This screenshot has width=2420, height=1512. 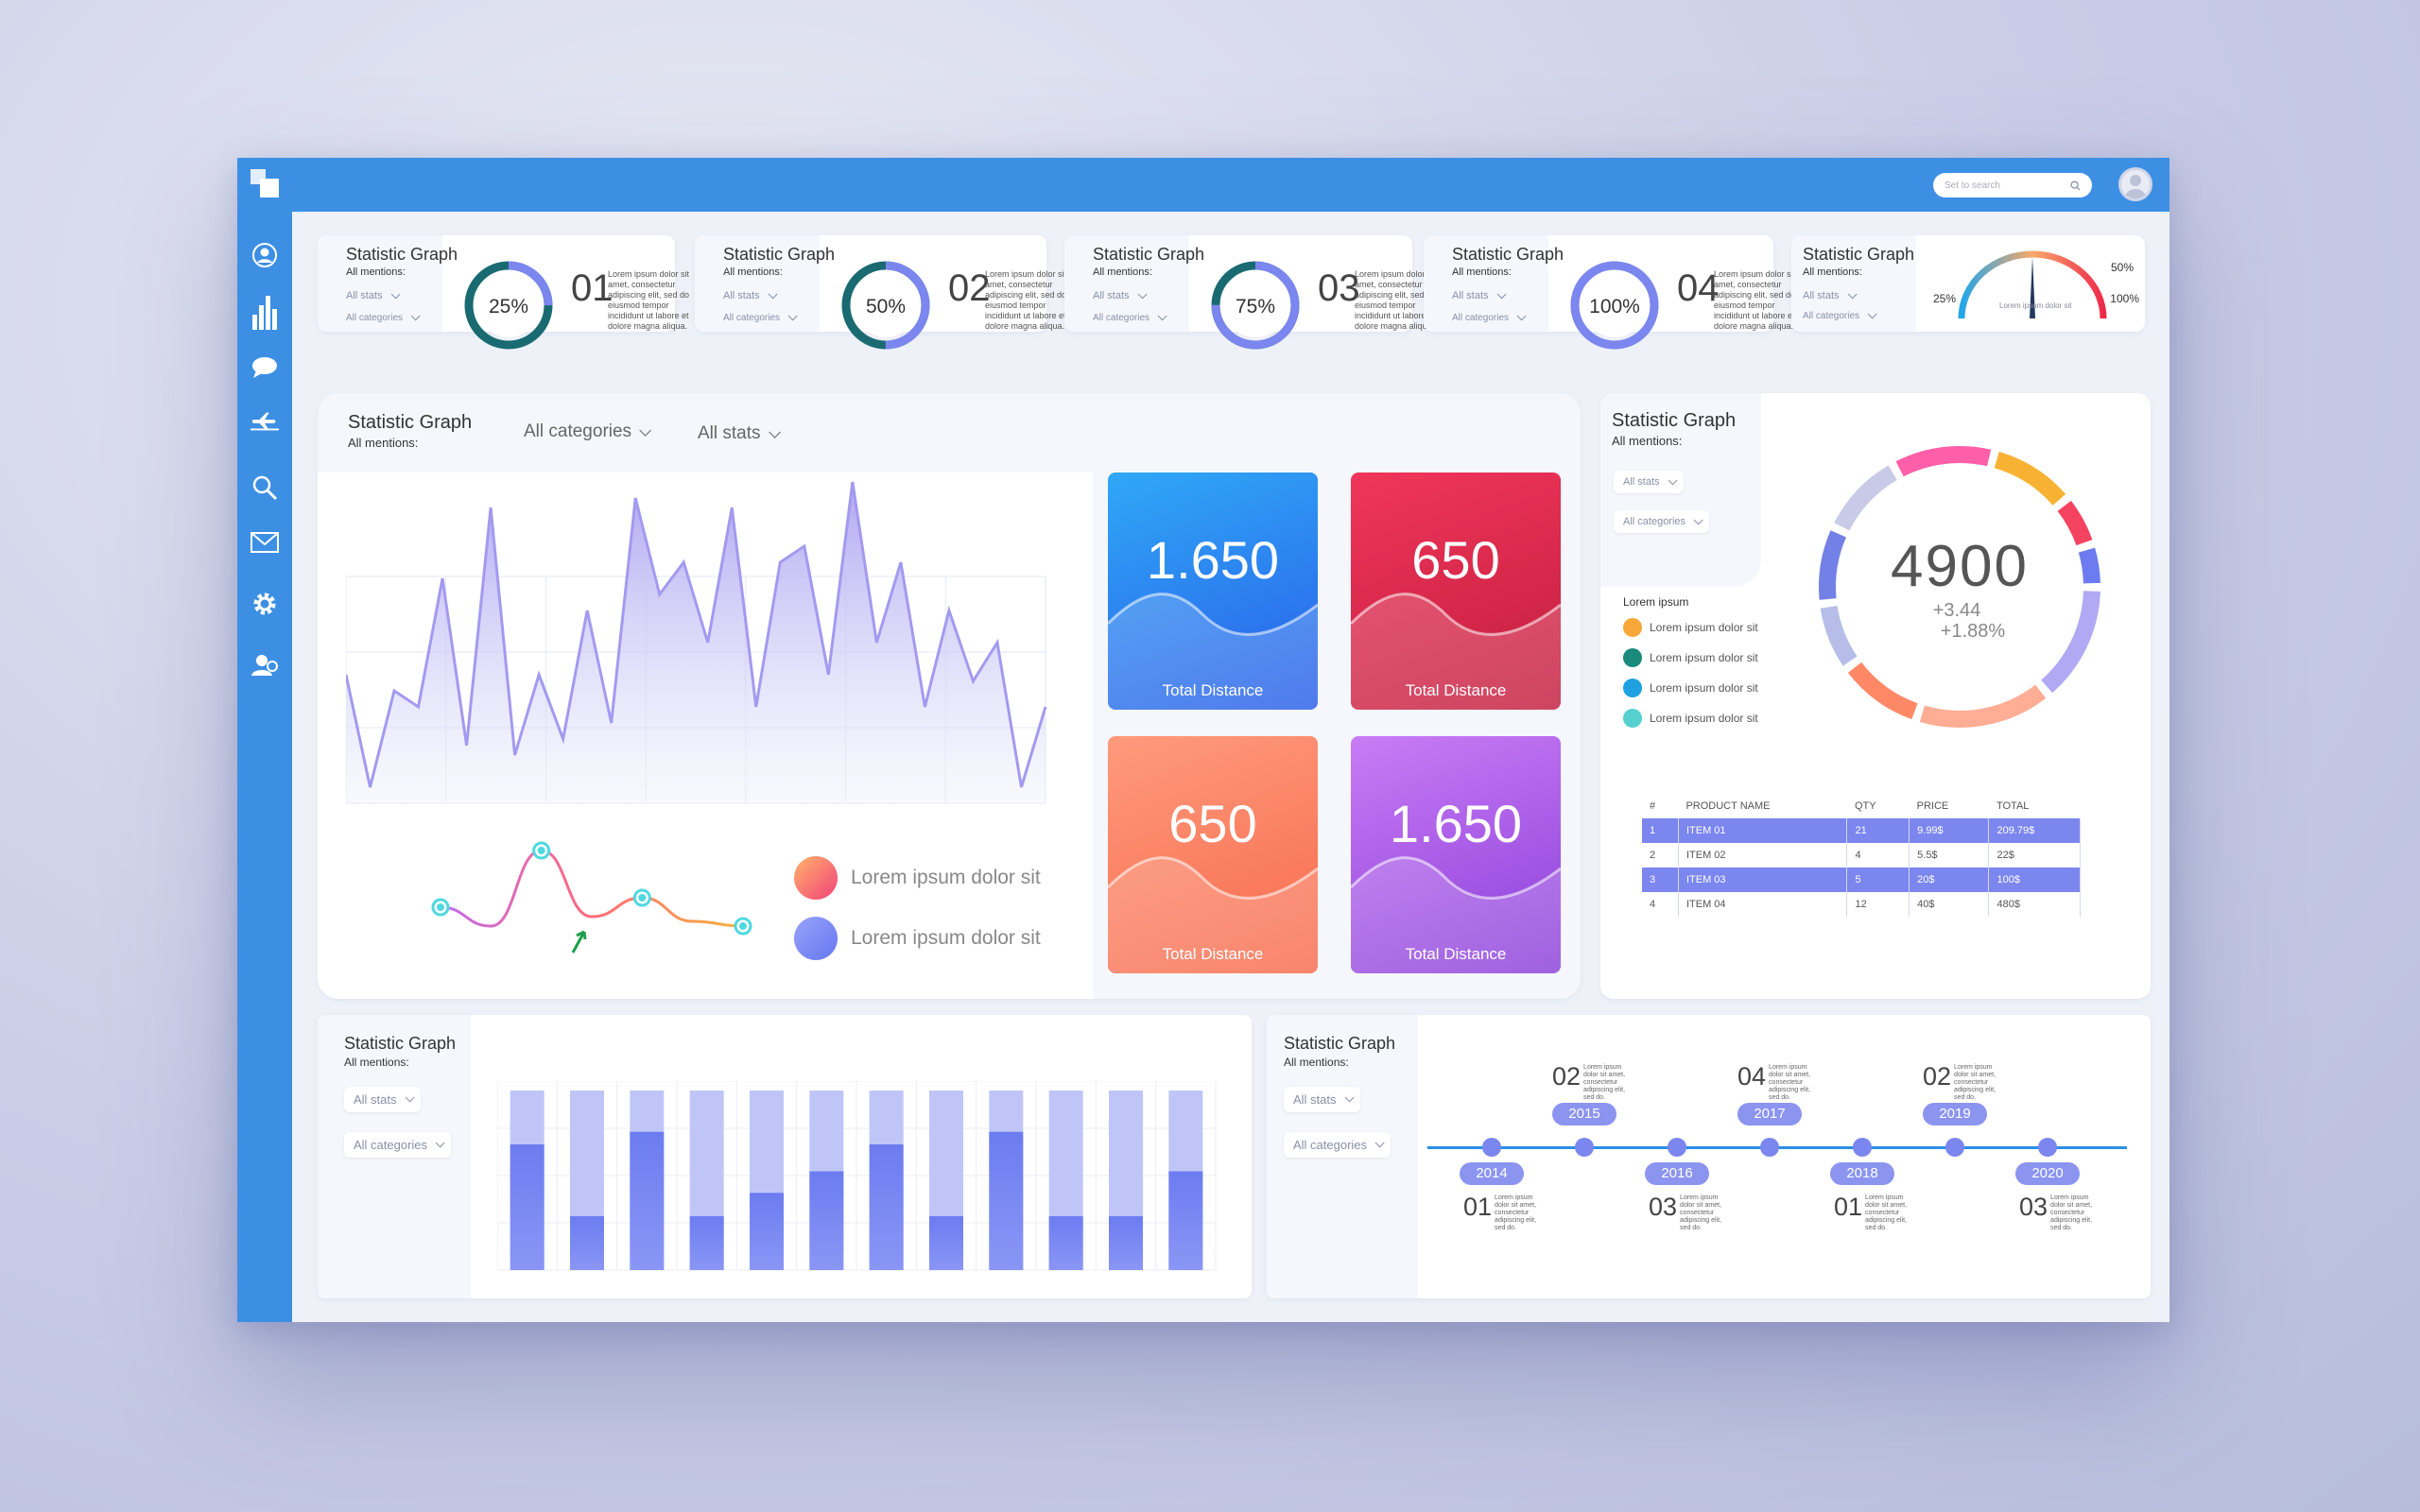 I want to click on legend-label: Lorem ipsum dolor sit, so click(x=1704, y=657).